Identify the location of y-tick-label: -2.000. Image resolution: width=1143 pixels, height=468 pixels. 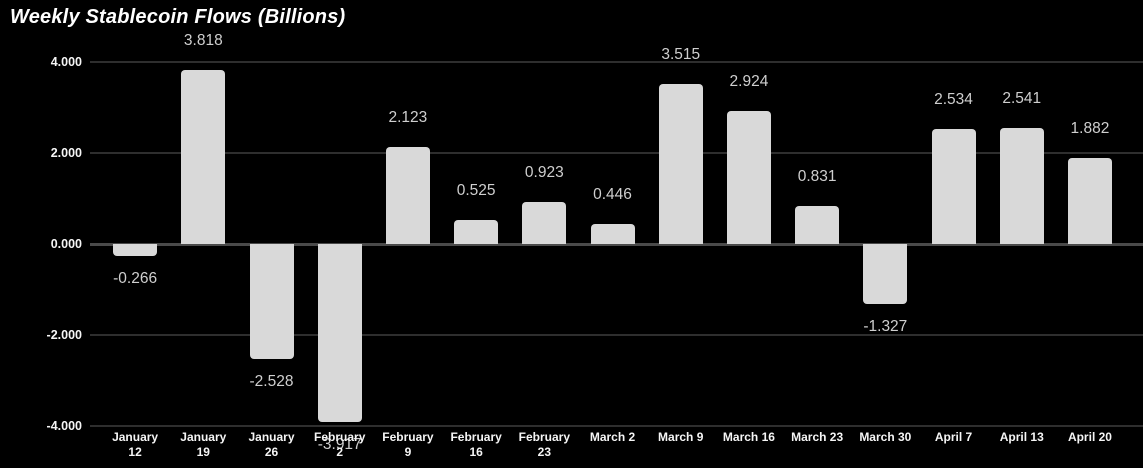
(64, 335).